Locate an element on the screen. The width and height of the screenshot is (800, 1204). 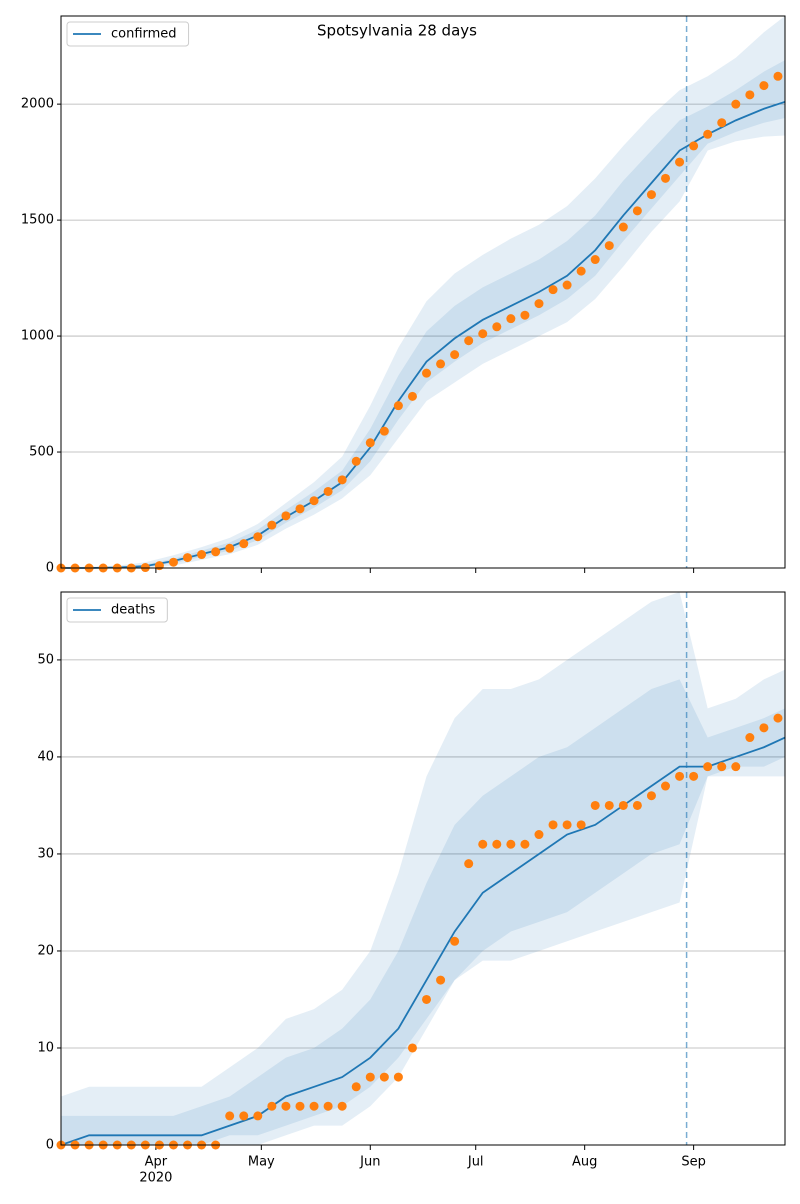
y-tick-label: 10 is located at coordinates (45, 1047).